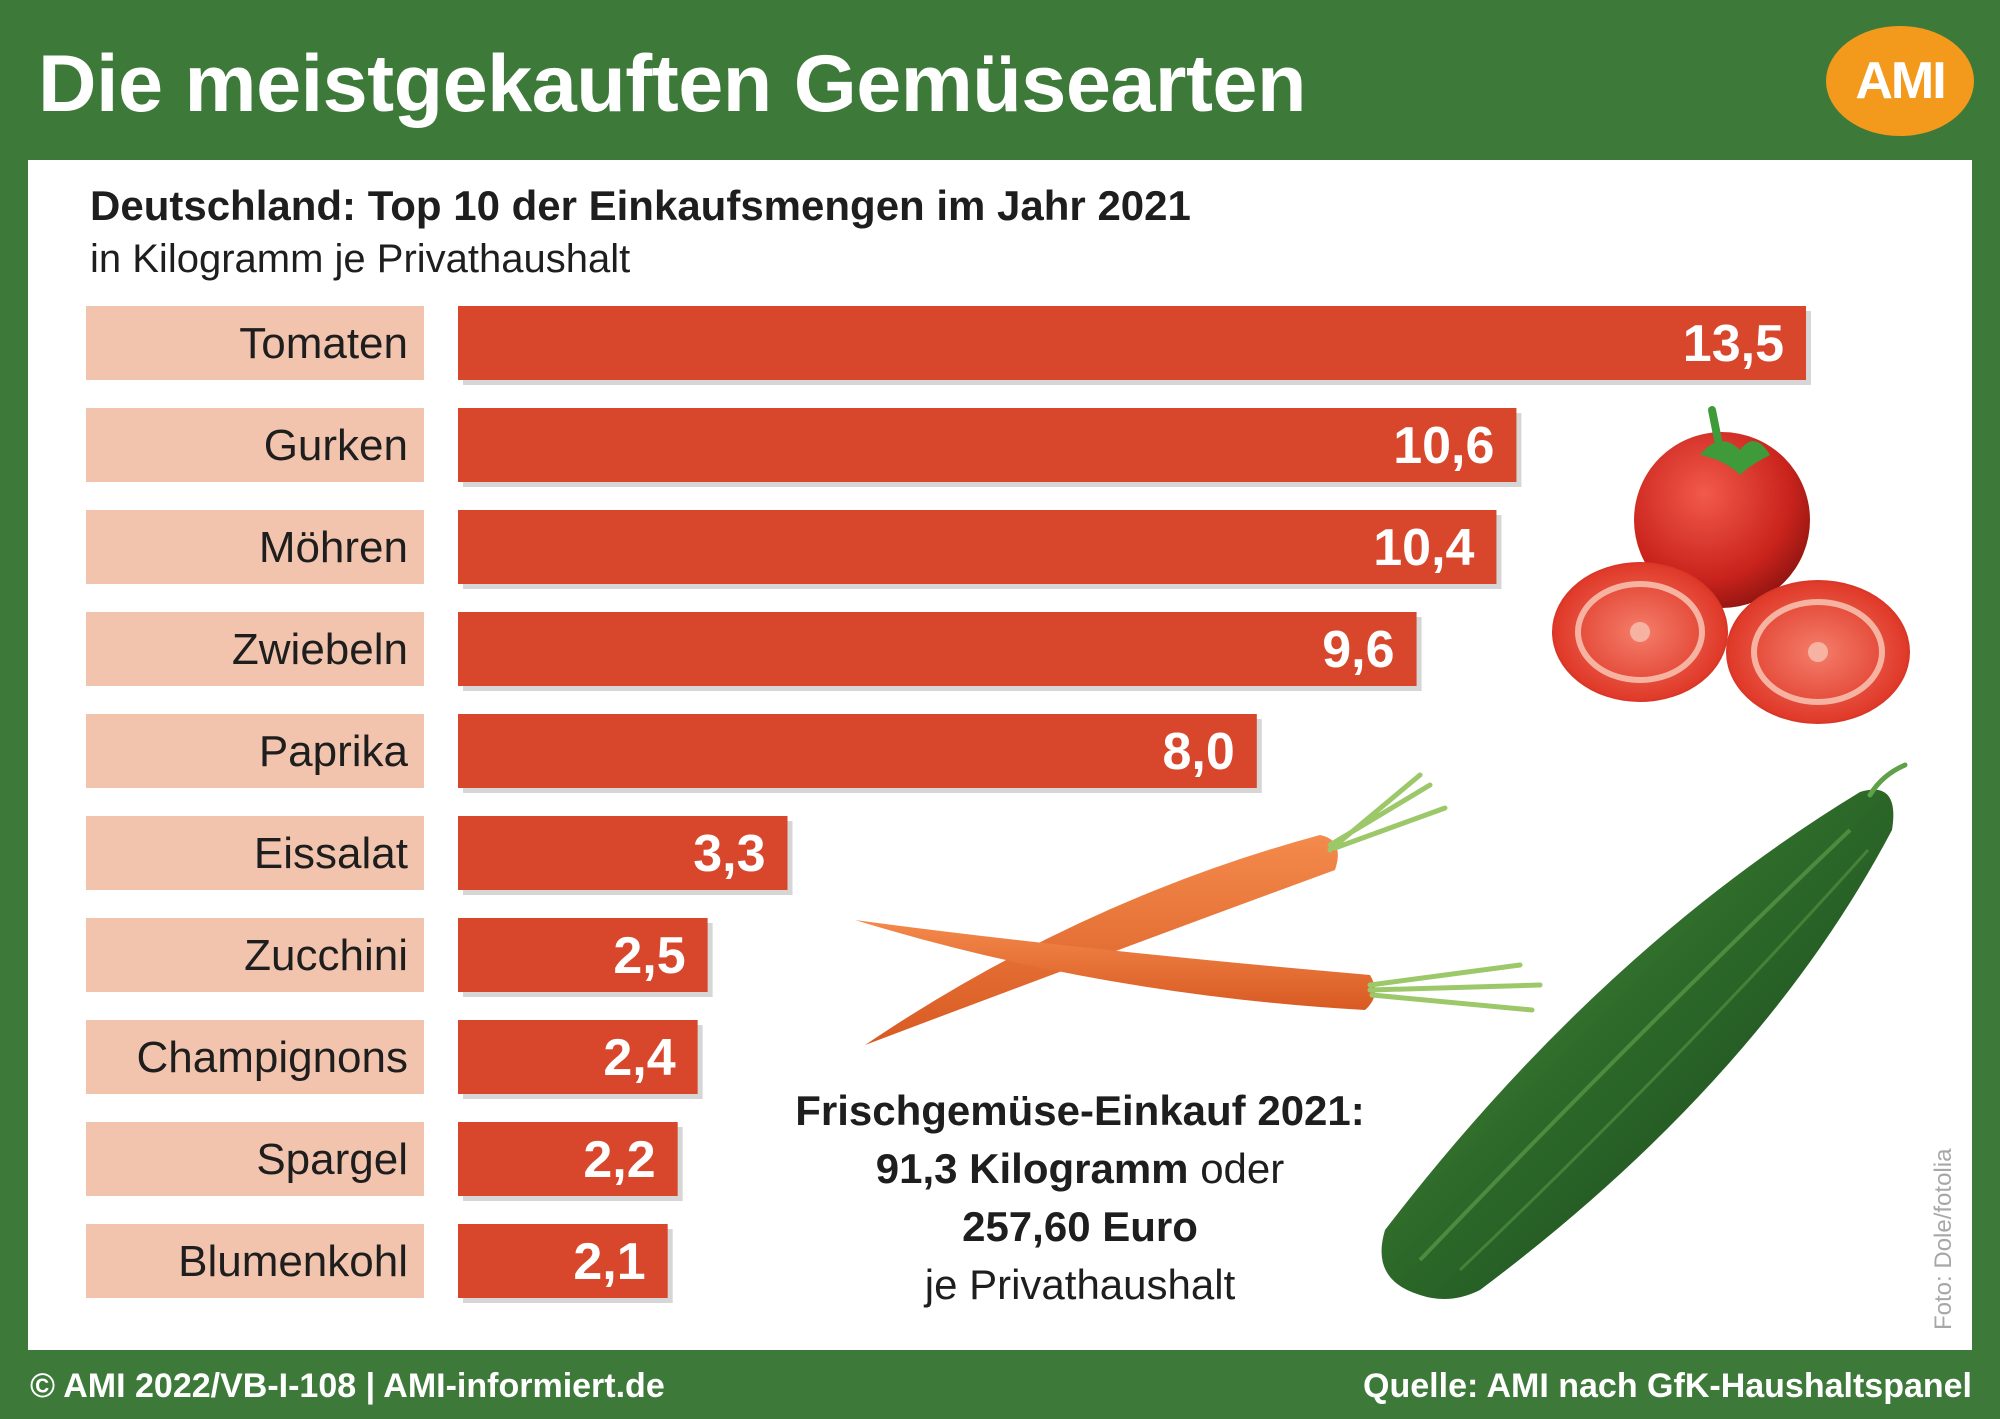  I want to click on category-label: Eissalat, so click(331, 853).